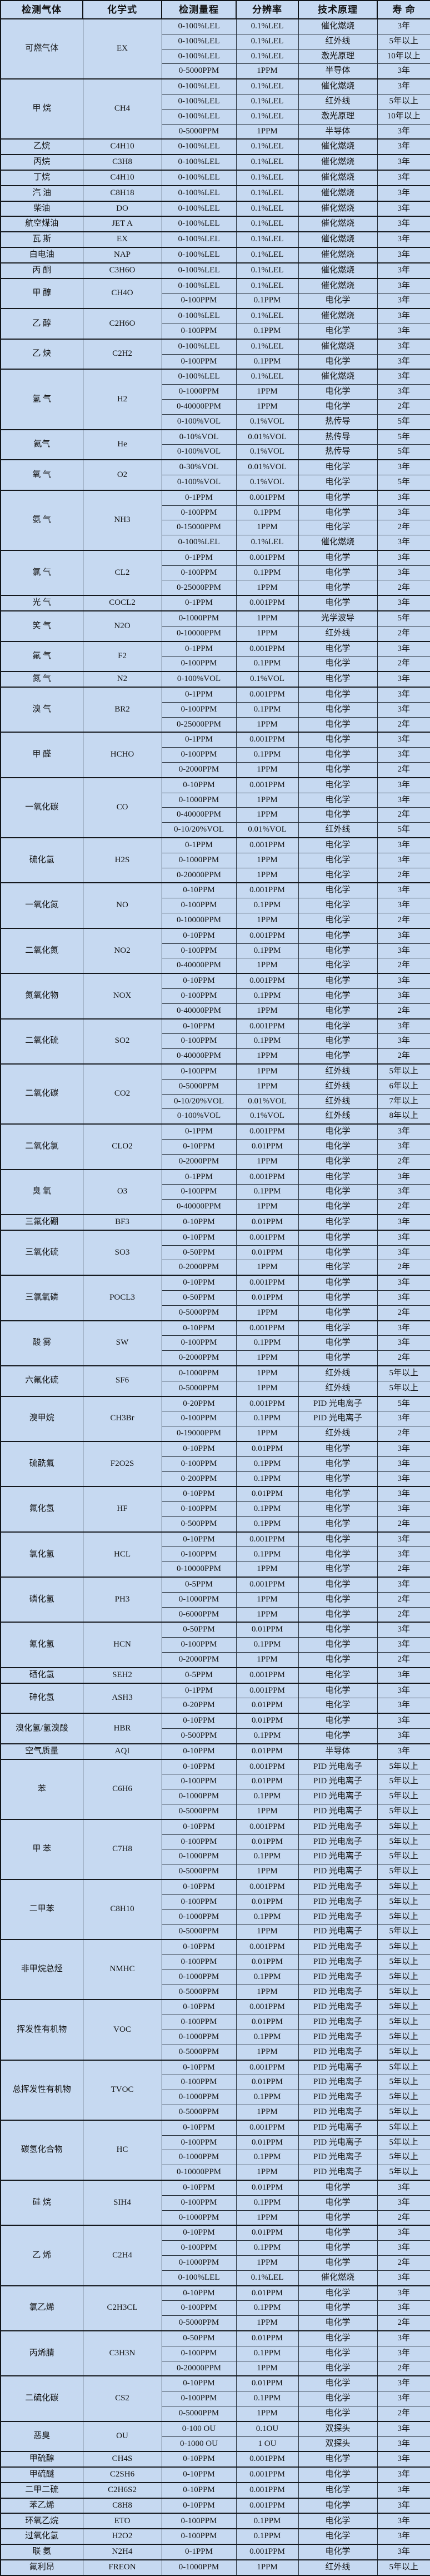  Describe the element at coordinates (216, 921) in the screenshot. I see `table-row: 0-10000PPM 1PPM 电化学 2年` at that location.